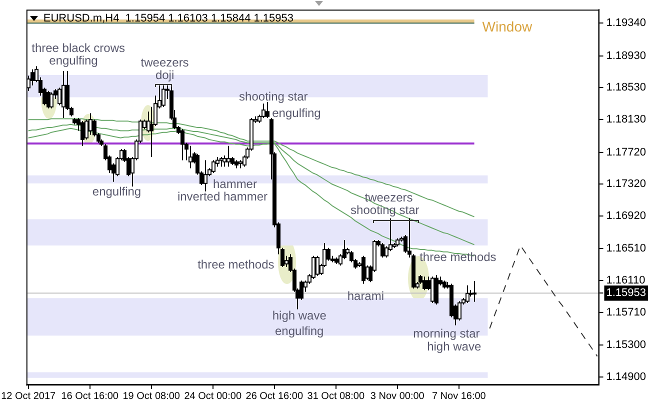  I want to click on ref-line-label: Window, so click(507, 26).